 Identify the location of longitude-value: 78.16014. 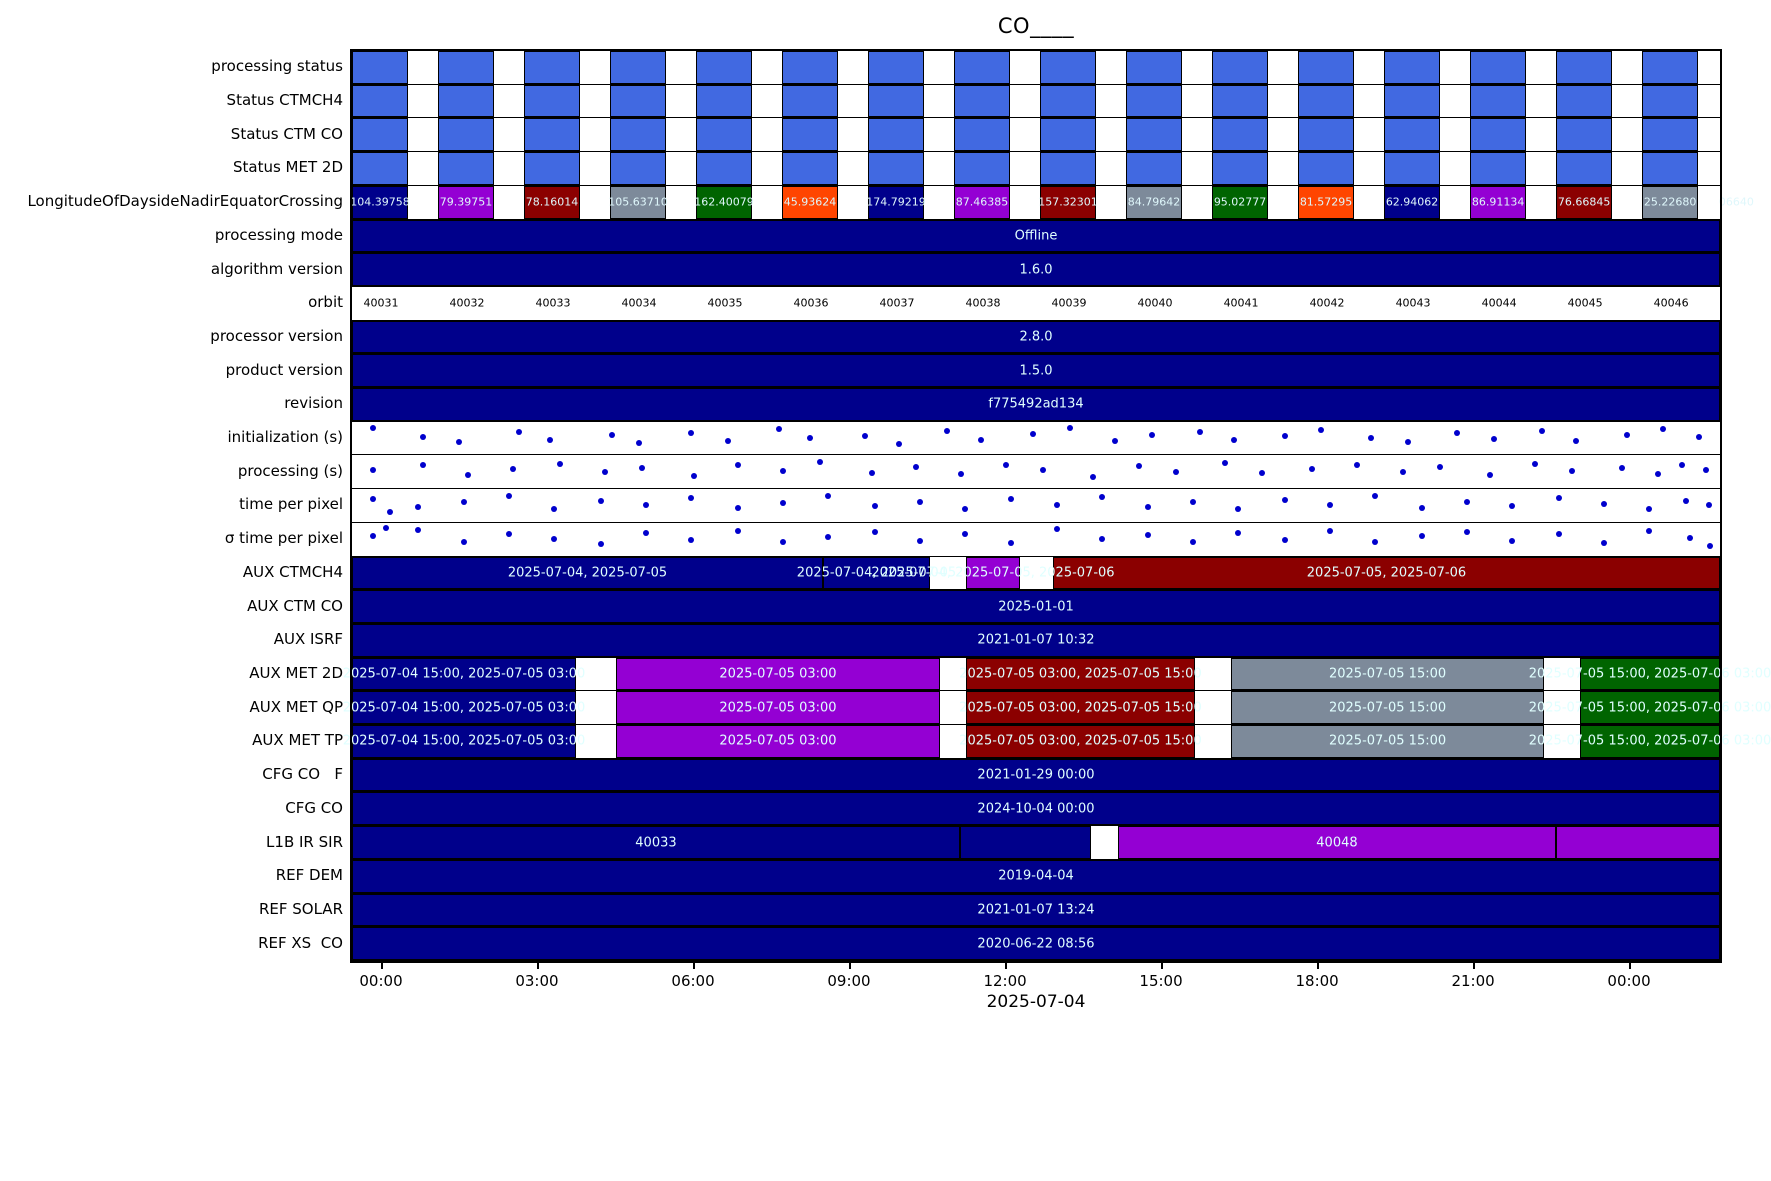
(552, 202).